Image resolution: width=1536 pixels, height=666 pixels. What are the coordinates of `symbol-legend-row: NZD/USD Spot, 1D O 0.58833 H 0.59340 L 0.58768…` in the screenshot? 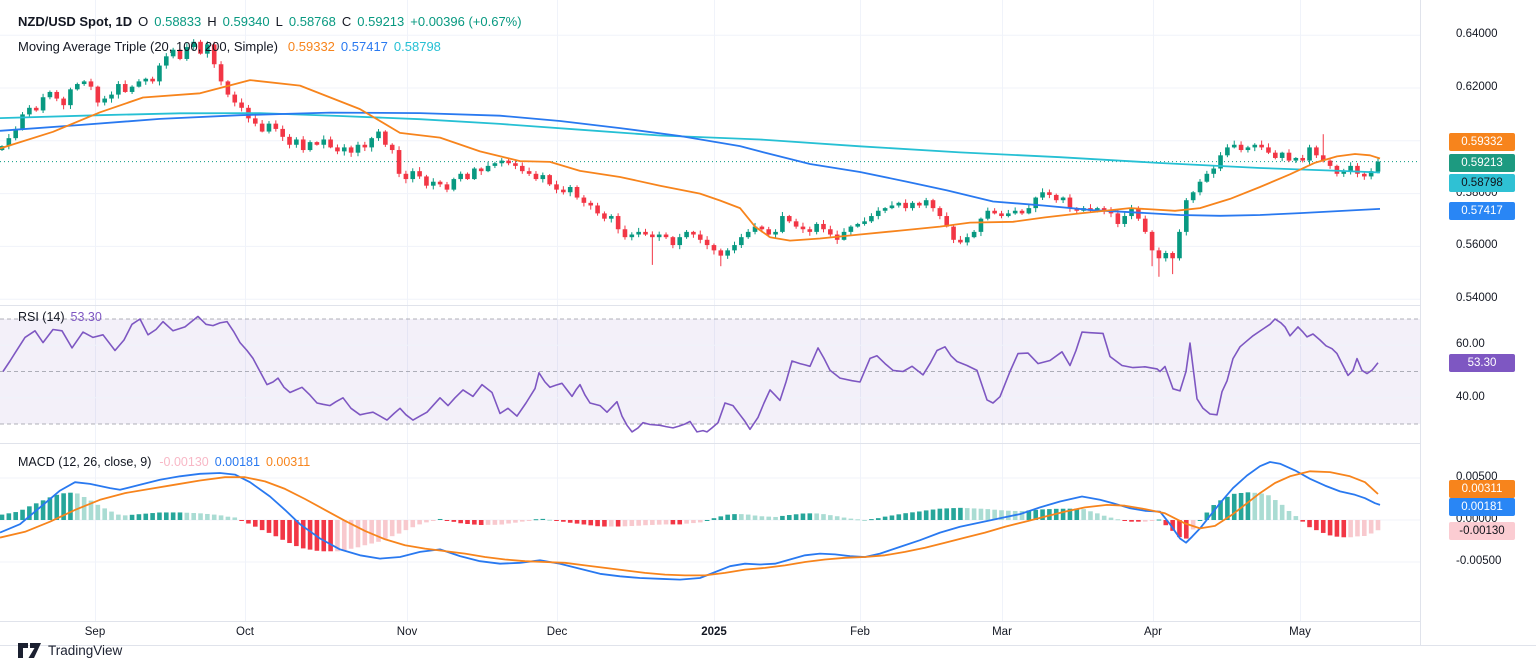 It's located at (273, 21).